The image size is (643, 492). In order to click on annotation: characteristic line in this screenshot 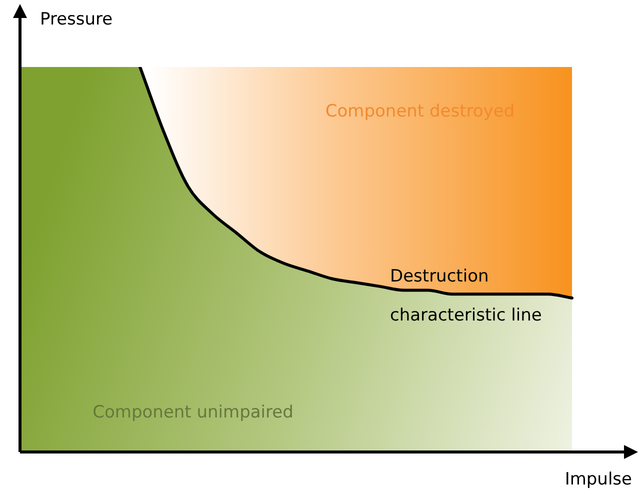, I will do `click(466, 315)`.